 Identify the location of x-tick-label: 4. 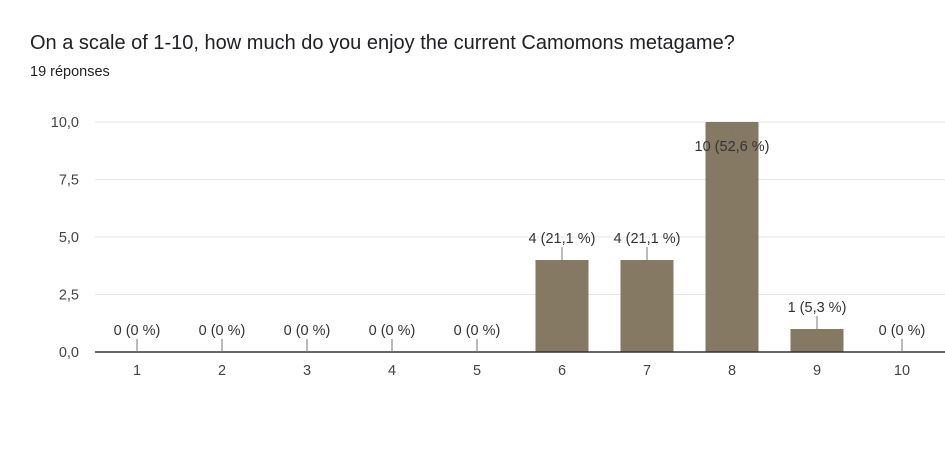
(392, 371).